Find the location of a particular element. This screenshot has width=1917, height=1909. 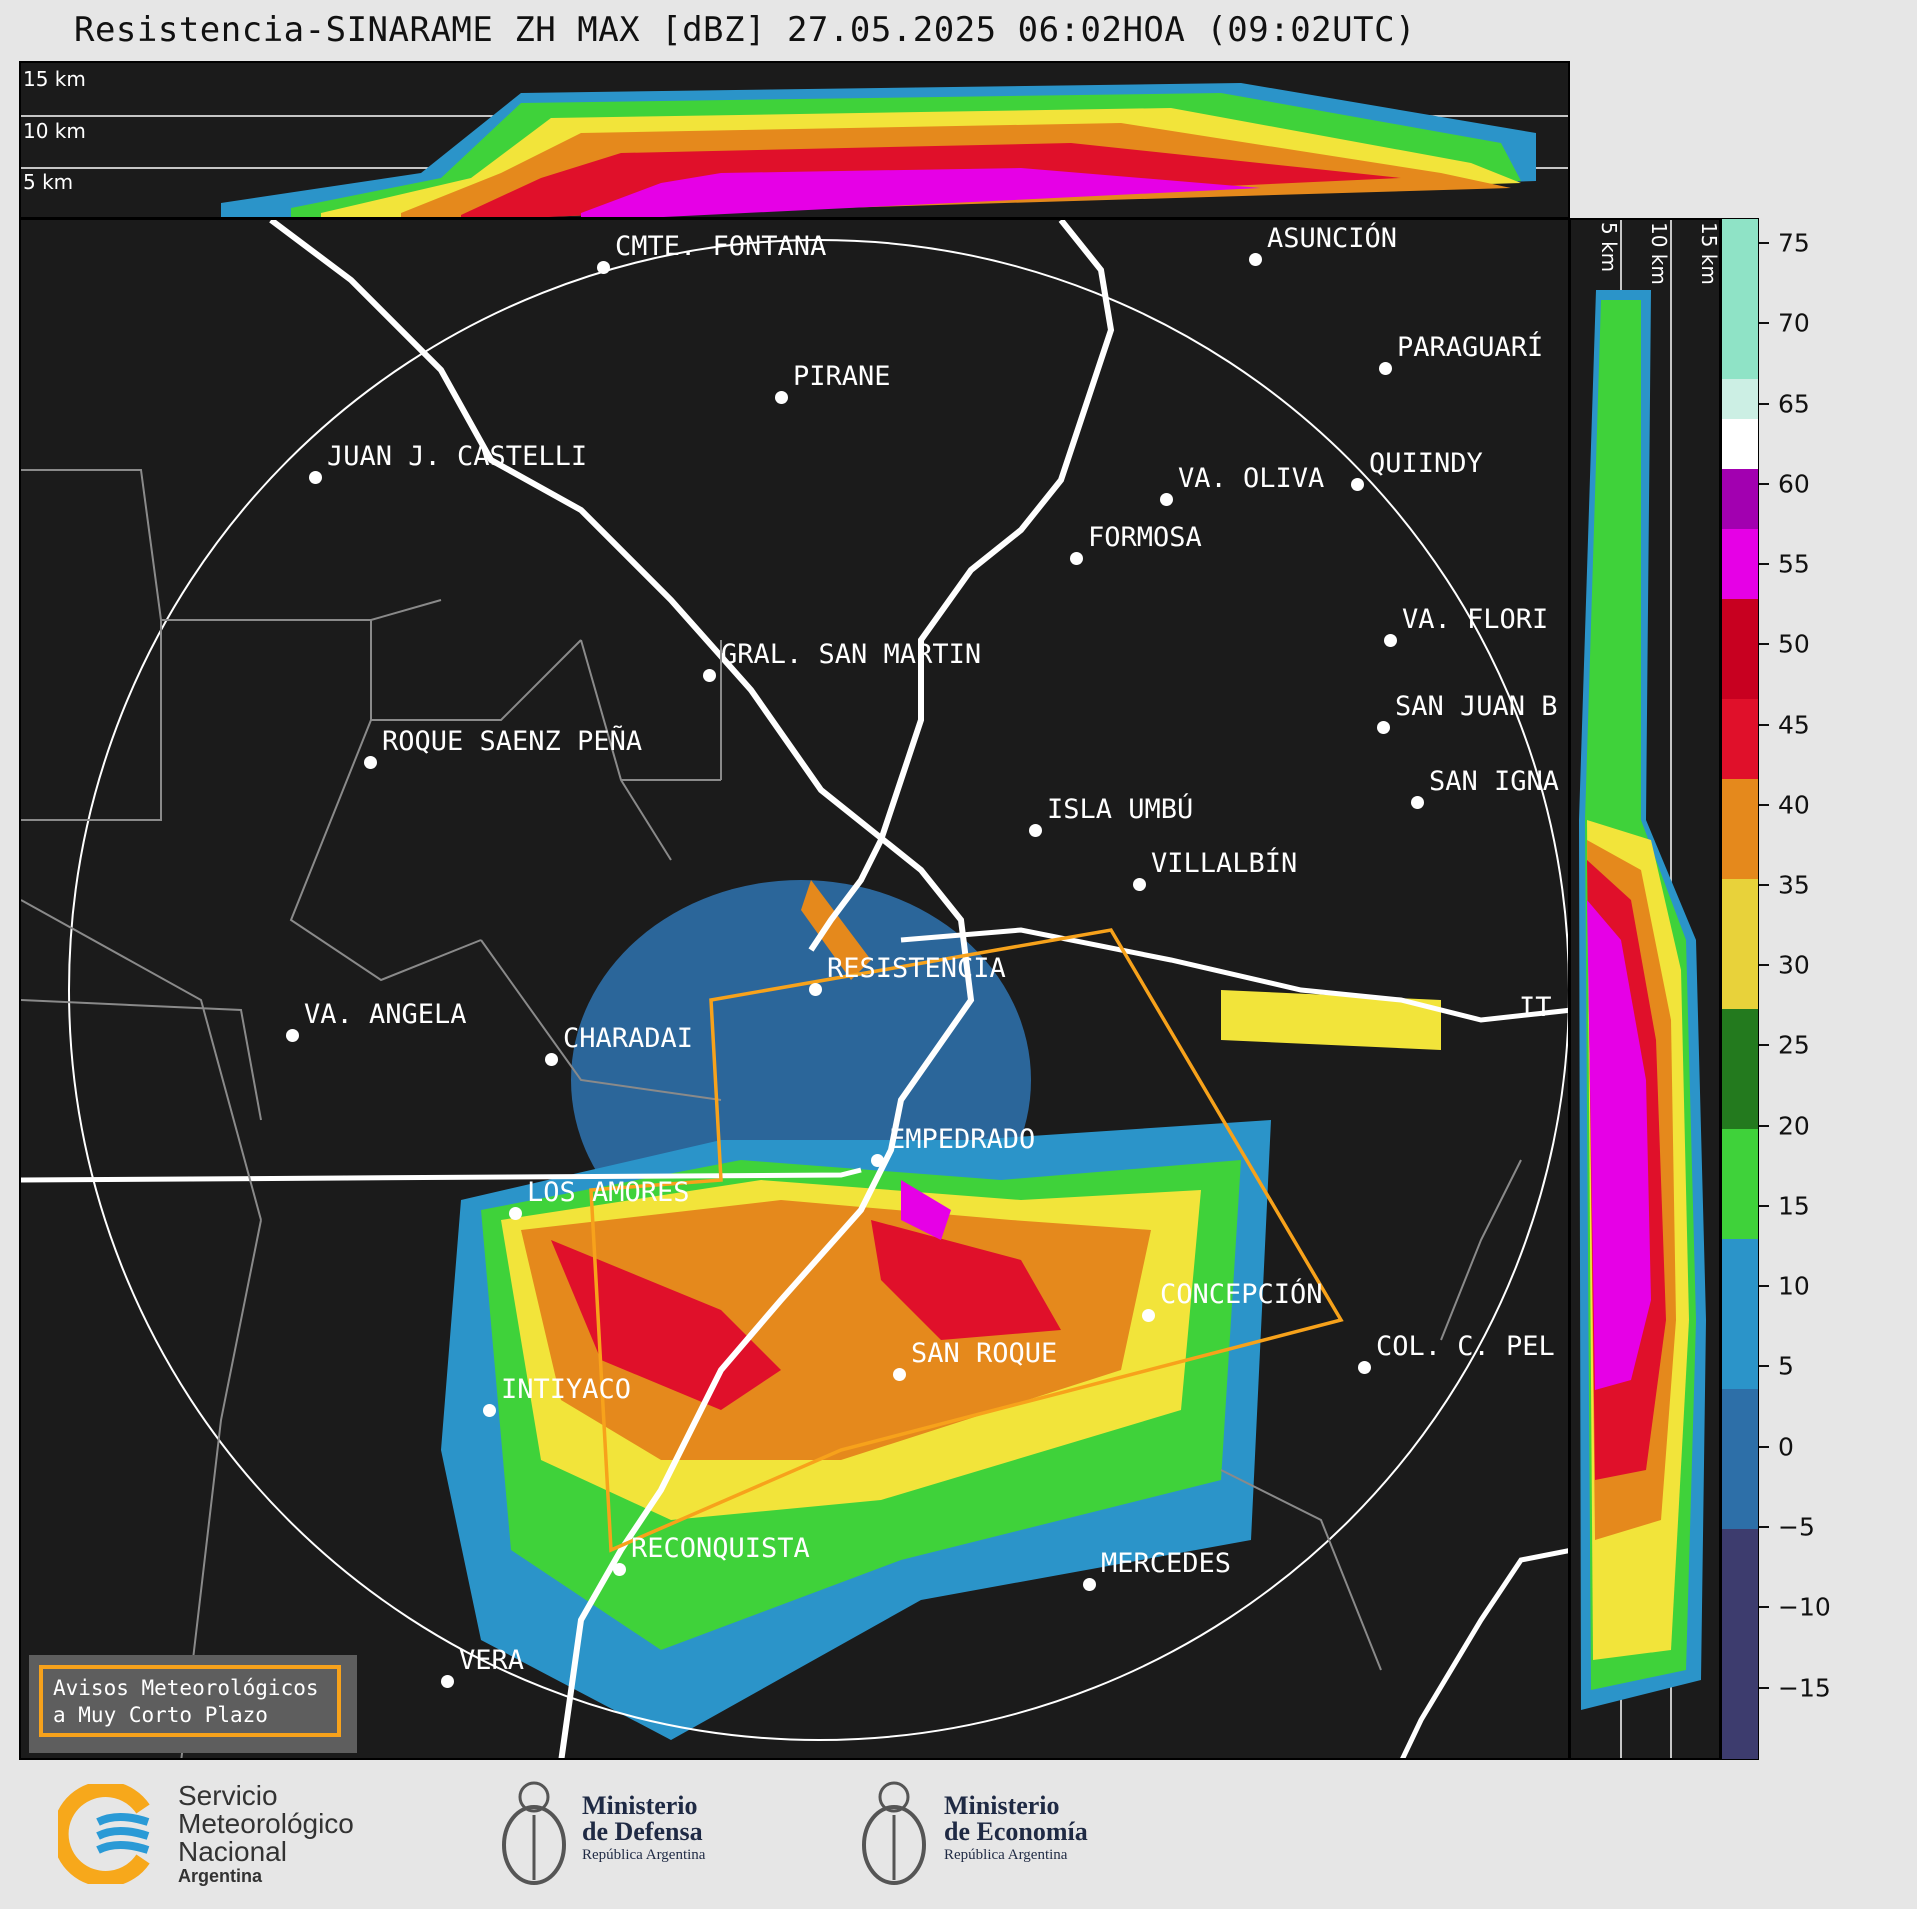

economia-line1: Ministerio is located at coordinates (1002, 1805).